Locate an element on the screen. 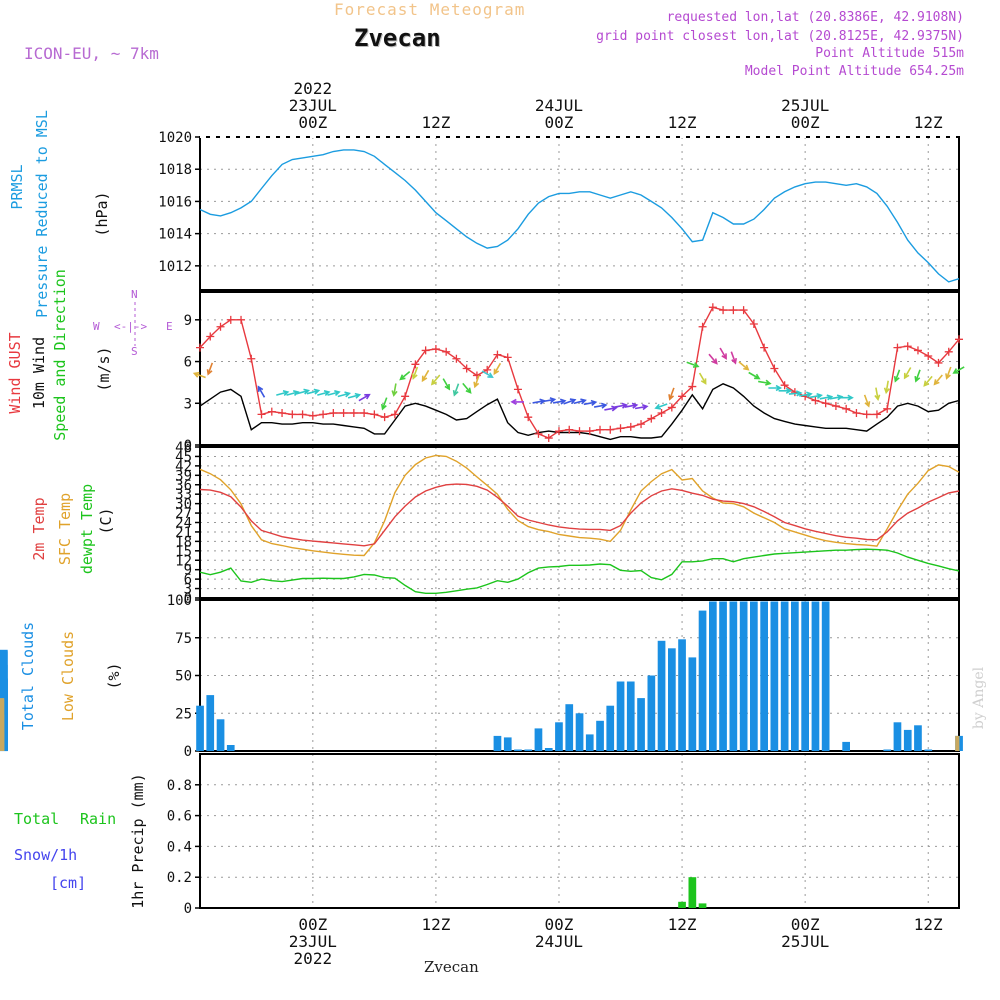 The width and height of the screenshot is (1000, 1000). ytick-label: 30 is located at coordinates (183, 505).